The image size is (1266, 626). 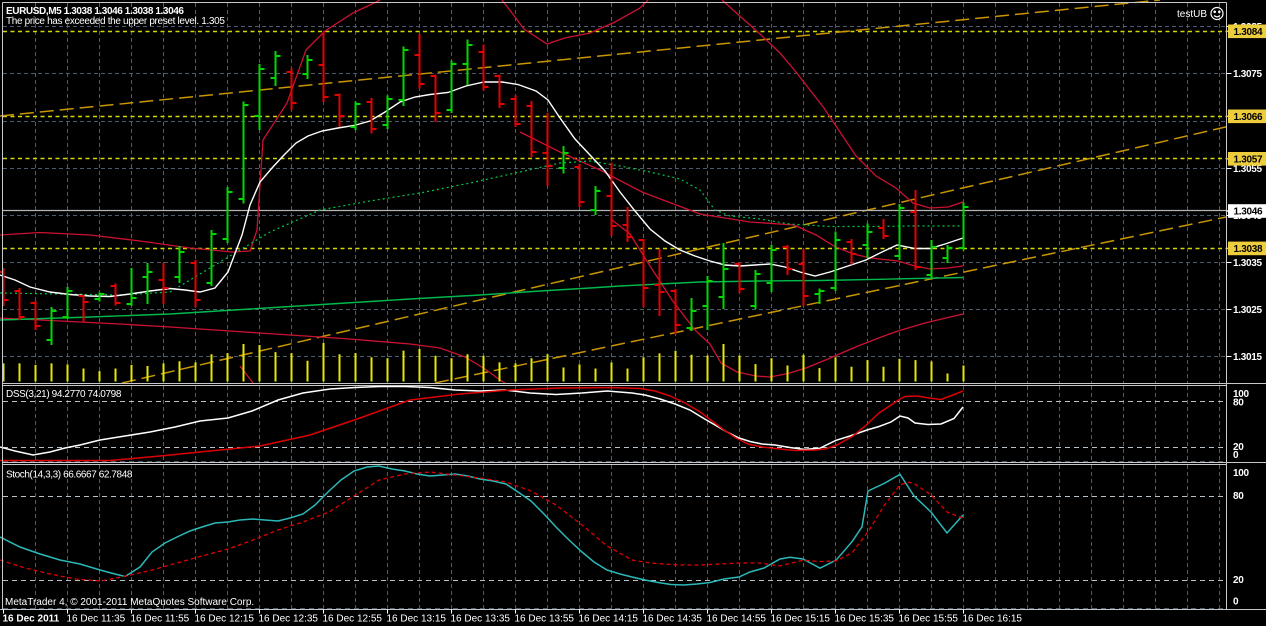 What do you see at coordinates (289, 619) in the screenshot?
I see `svg-text: 16 Dec 12:35` at bounding box center [289, 619].